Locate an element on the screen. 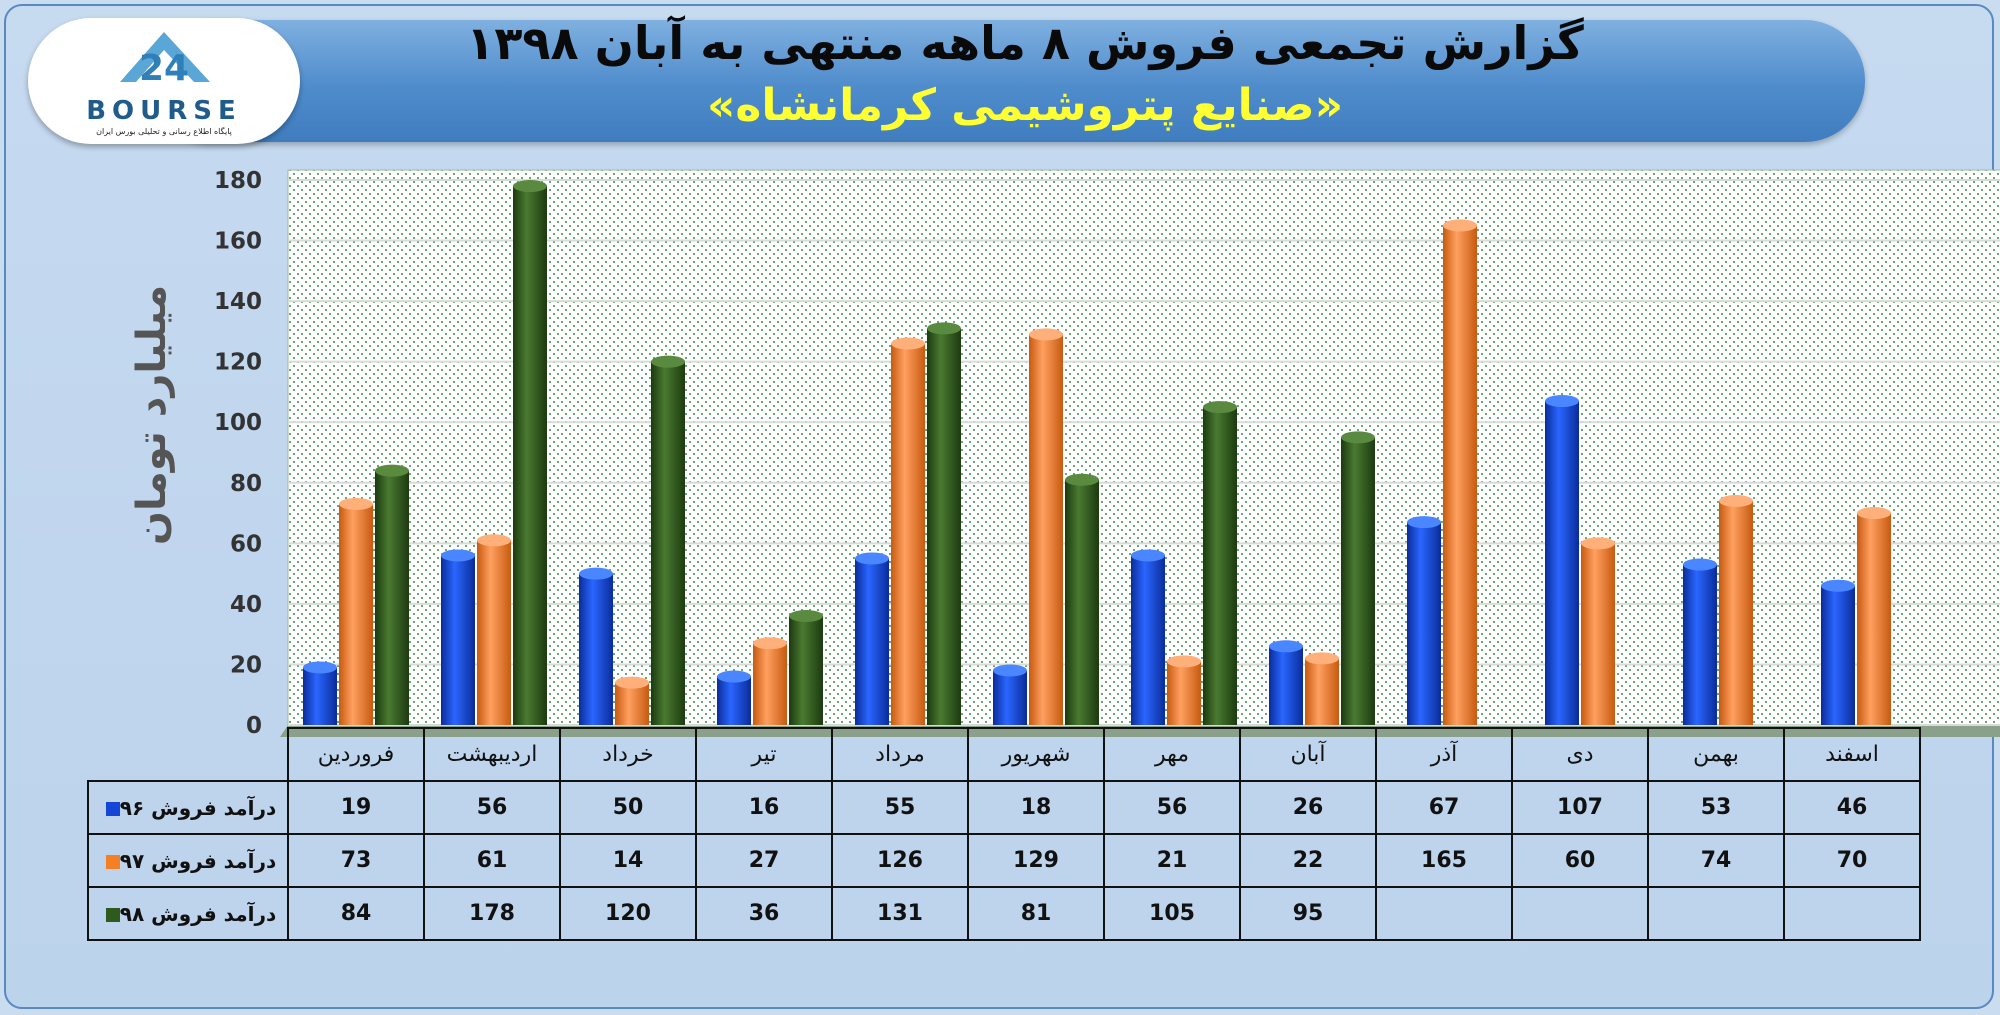 The image size is (2000, 1015). table-cell: 120 is located at coordinates (628, 913).